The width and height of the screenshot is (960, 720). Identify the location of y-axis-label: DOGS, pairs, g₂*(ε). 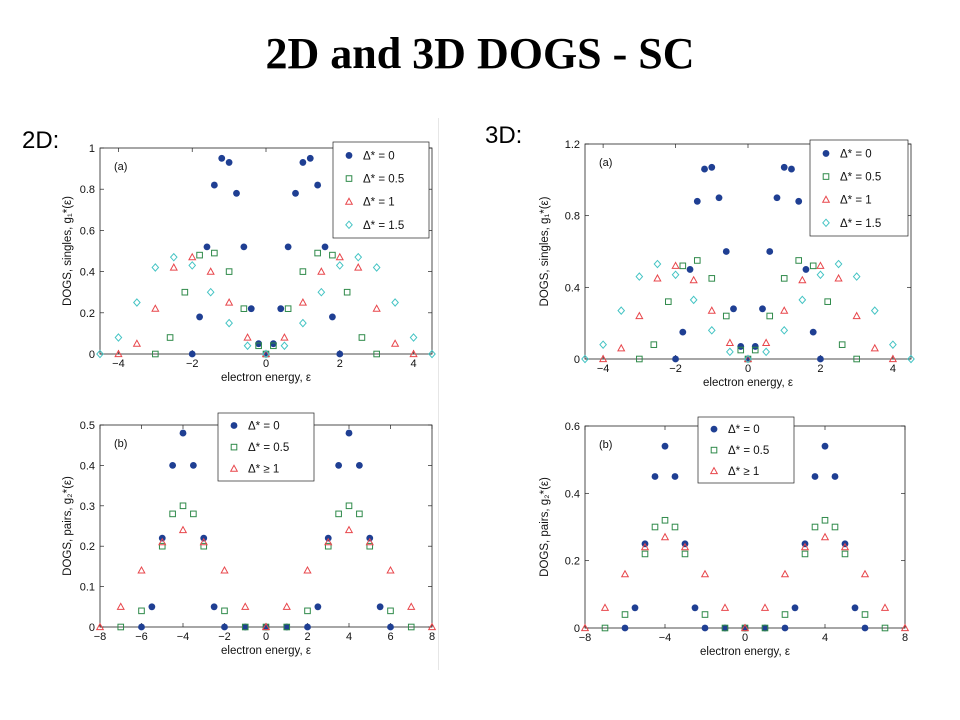
(545, 527).